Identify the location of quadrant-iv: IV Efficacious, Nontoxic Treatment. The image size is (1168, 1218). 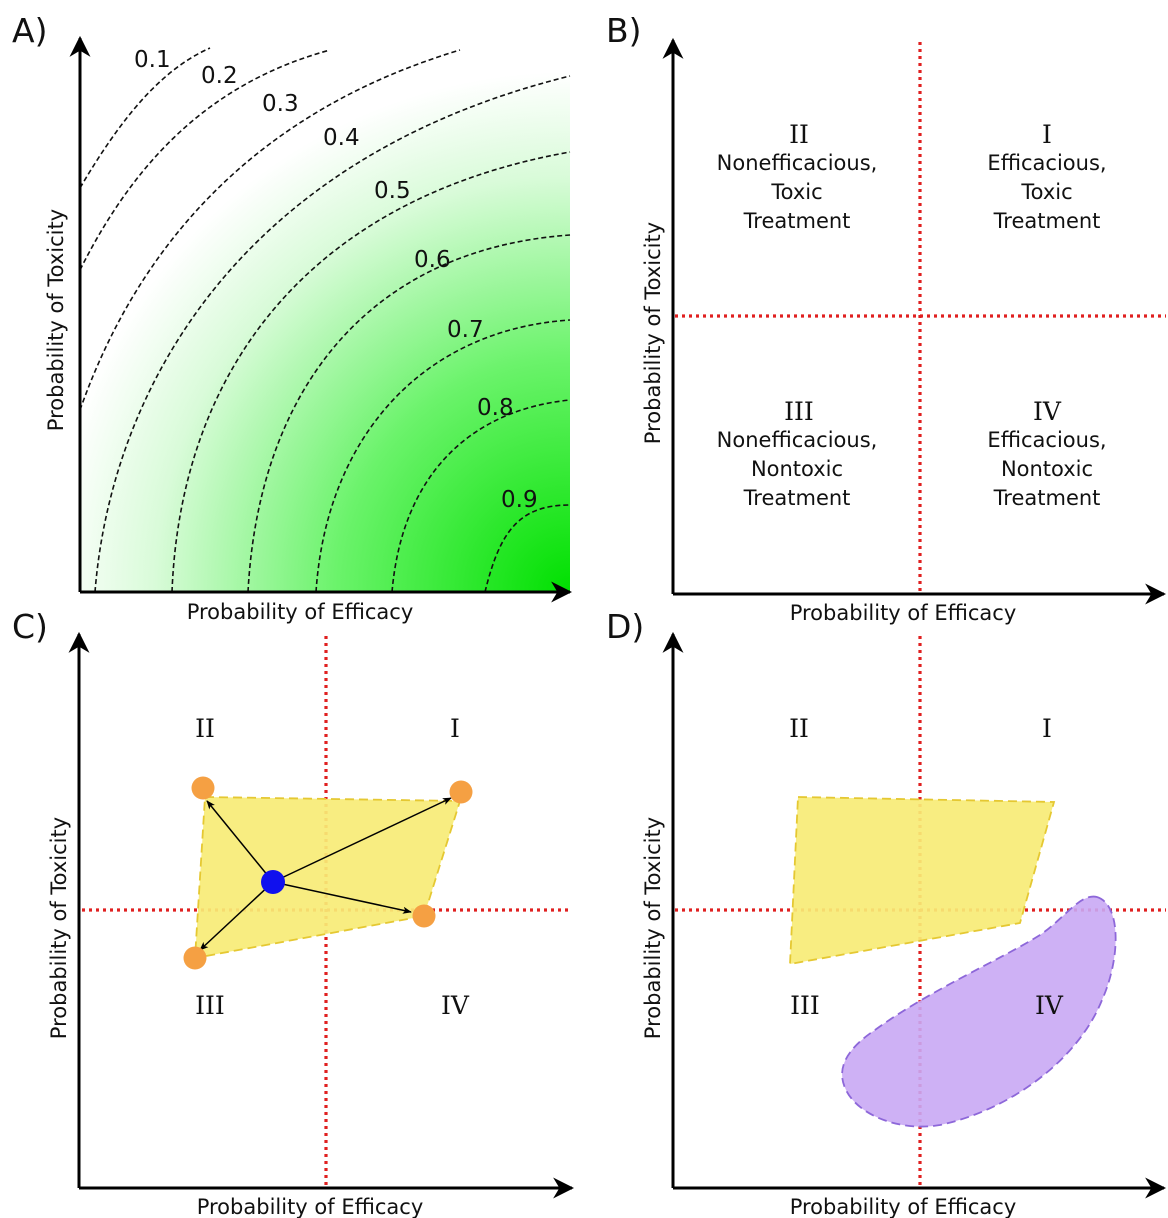
(1046, 453).